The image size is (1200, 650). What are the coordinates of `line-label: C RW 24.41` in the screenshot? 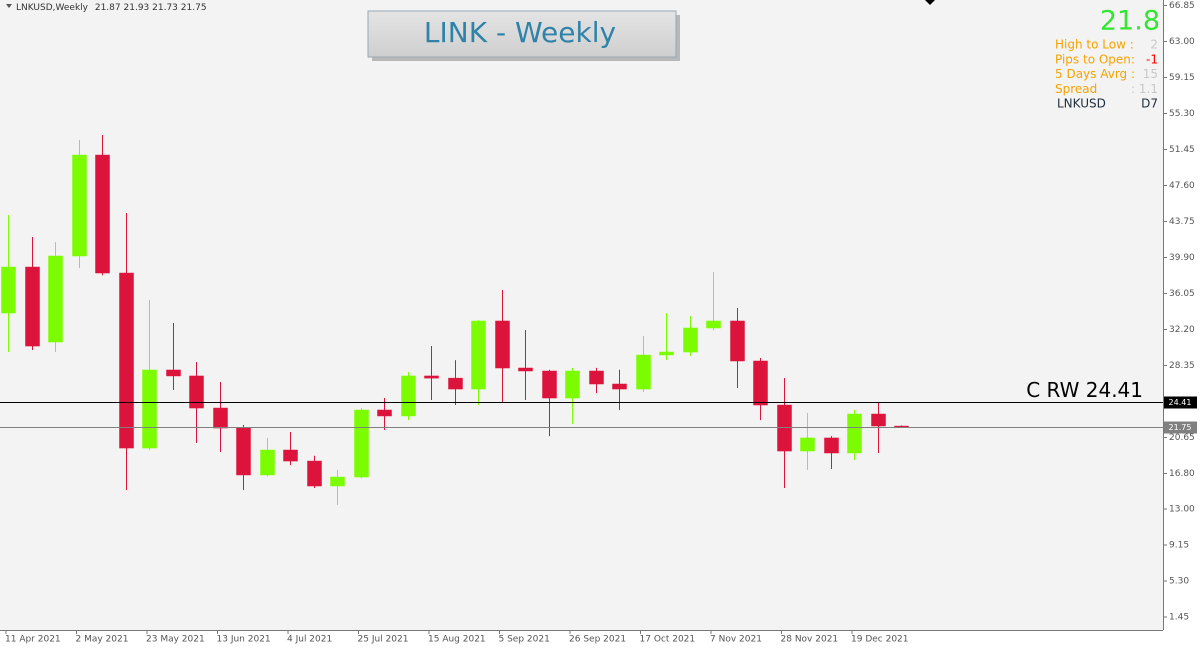 It's located at (1084, 390).